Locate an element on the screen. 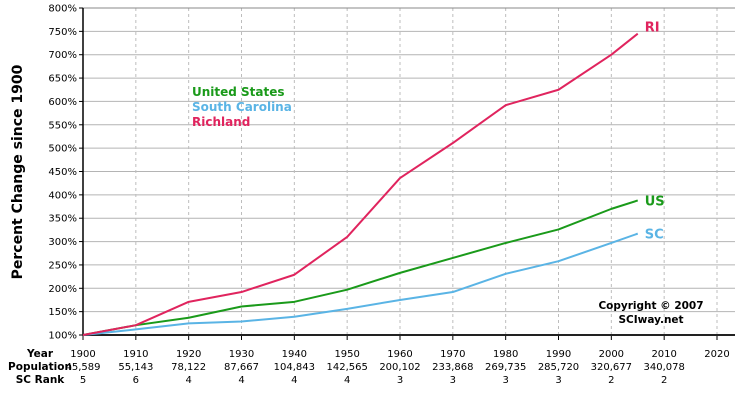 This screenshot has height=400, width=750. series-end-label: RI is located at coordinates (652, 28).